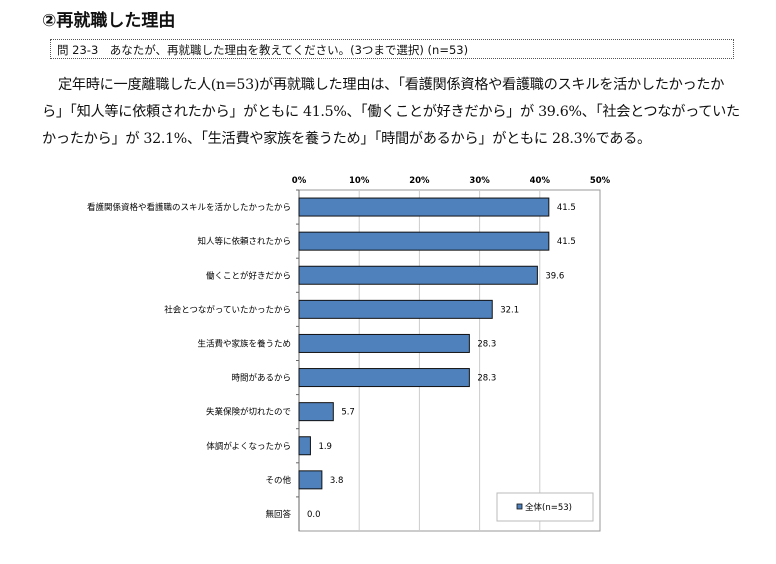  I want to click on legend-box, so click(545, 507).